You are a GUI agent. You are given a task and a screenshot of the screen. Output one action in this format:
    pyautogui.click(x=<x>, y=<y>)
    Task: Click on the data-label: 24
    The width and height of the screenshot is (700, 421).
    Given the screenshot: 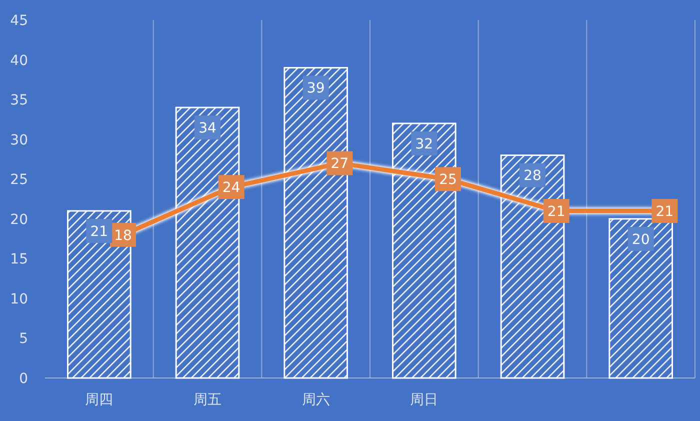 What is the action you would take?
    pyautogui.click(x=231, y=188)
    